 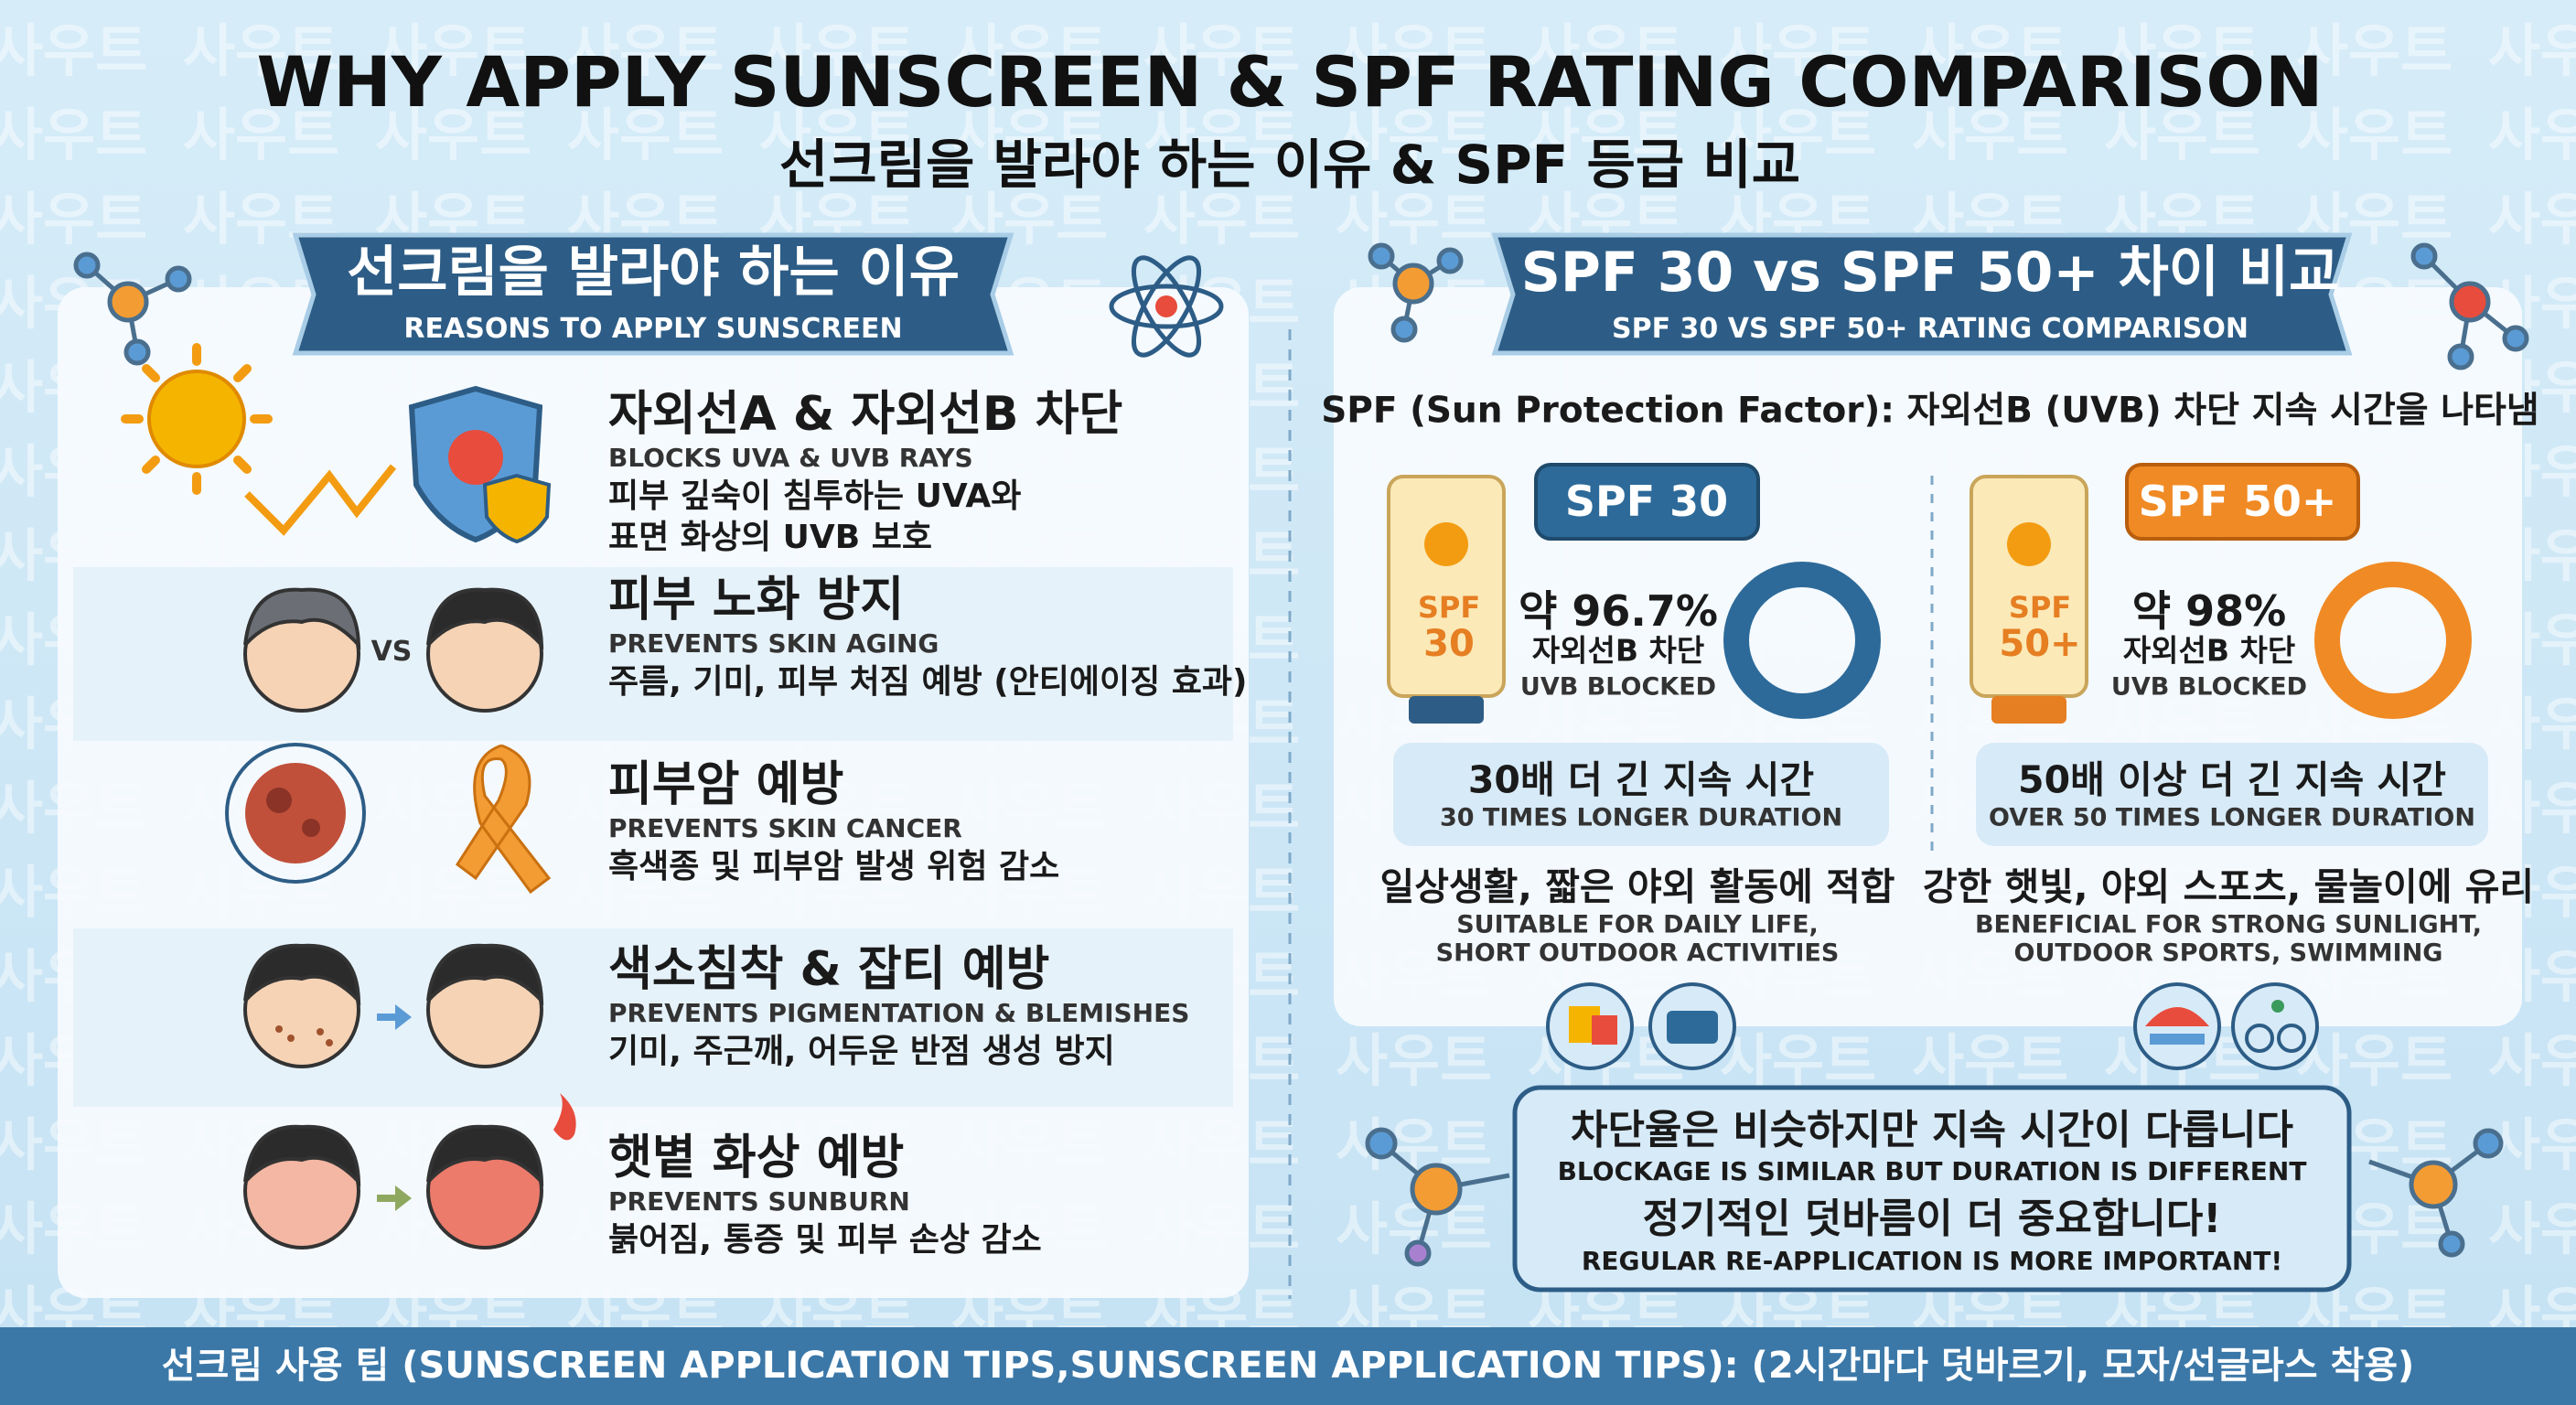 What do you see at coordinates (1930, 273) in the screenshot?
I see `section-title: SPF 30 vs SPF 50+ 차이 비교` at bounding box center [1930, 273].